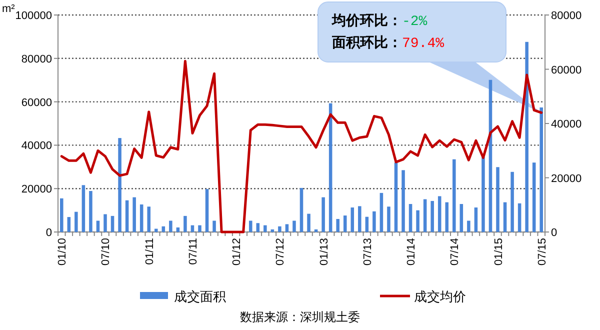 The height and width of the screenshot is (330, 600). I want to click on y-axis-title: m², so click(9, 9).